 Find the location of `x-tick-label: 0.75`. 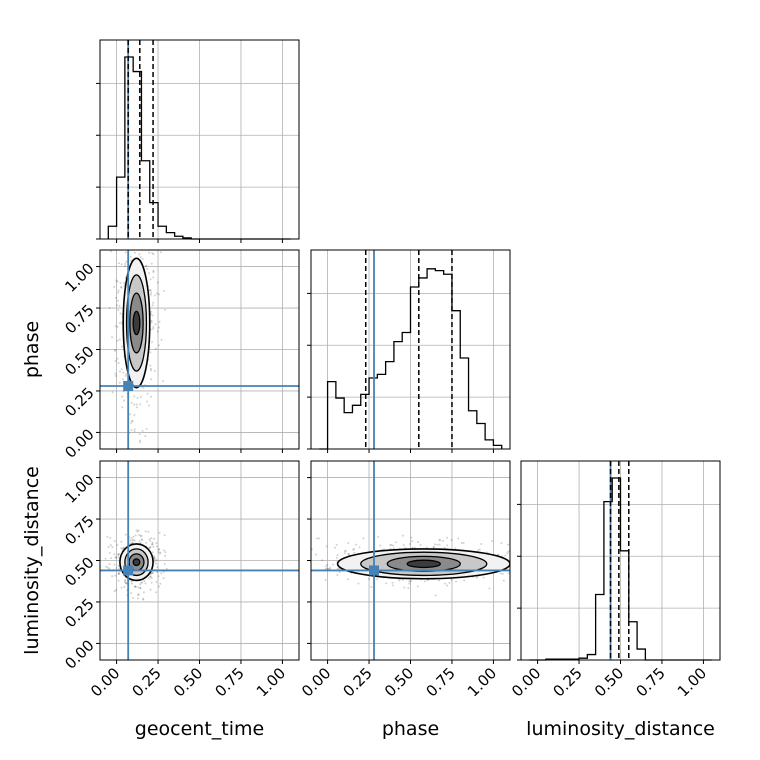

x-tick-label: 0.75 is located at coordinates (440, 682).